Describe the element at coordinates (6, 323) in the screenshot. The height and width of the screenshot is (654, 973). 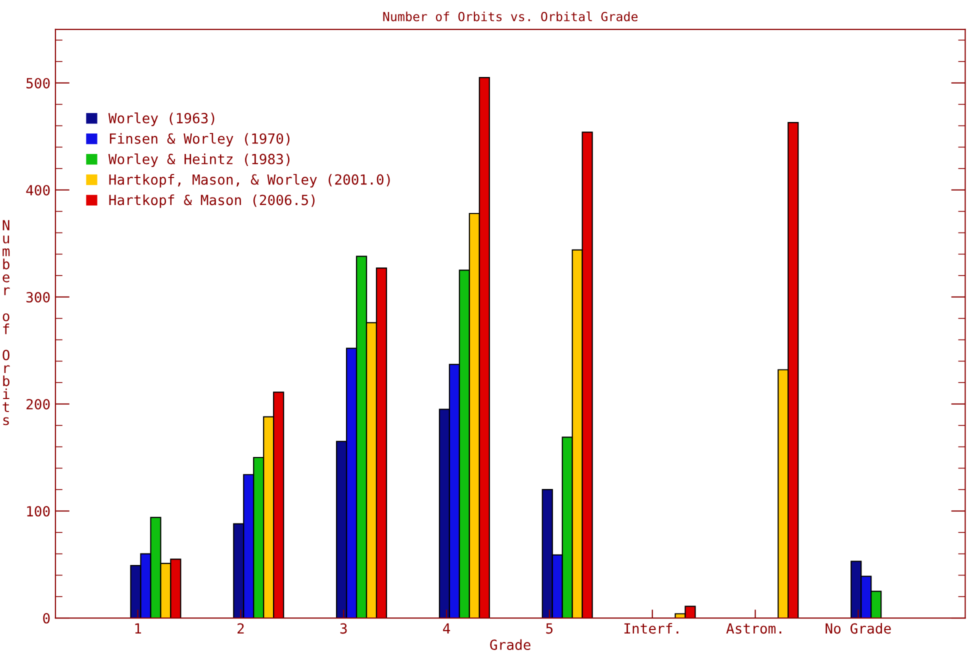
I see `text: Number of Orbits` at that location.